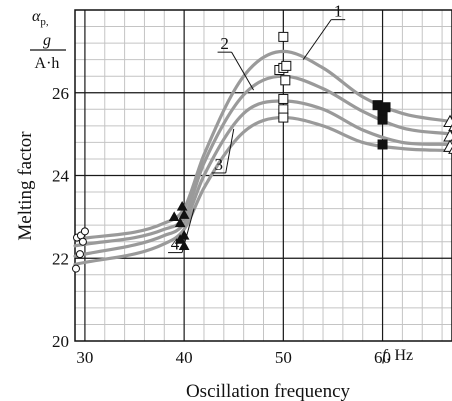  Describe the element at coordinates (268, 391) in the screenshot. I see `x-axis-title: Oscillation frequency` at that location.